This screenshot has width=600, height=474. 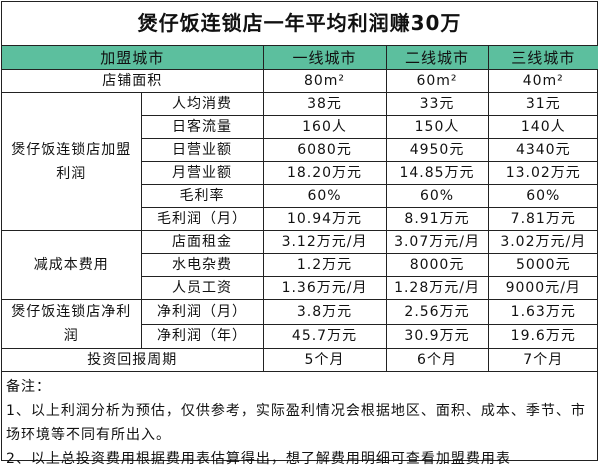 I want to click on value-cell: 10.94万元, so click(x=324, y=219).